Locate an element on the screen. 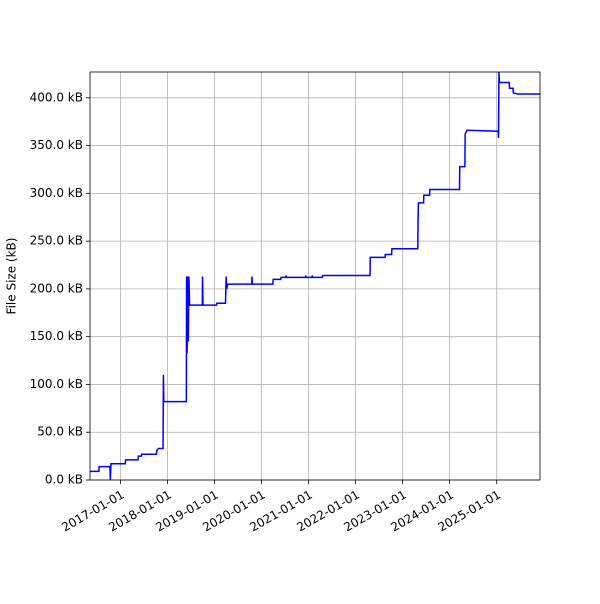 The width and height of the screenshot is (600, 604). y-tick-label: 50.0 kB is located at coordinates (60, 432).